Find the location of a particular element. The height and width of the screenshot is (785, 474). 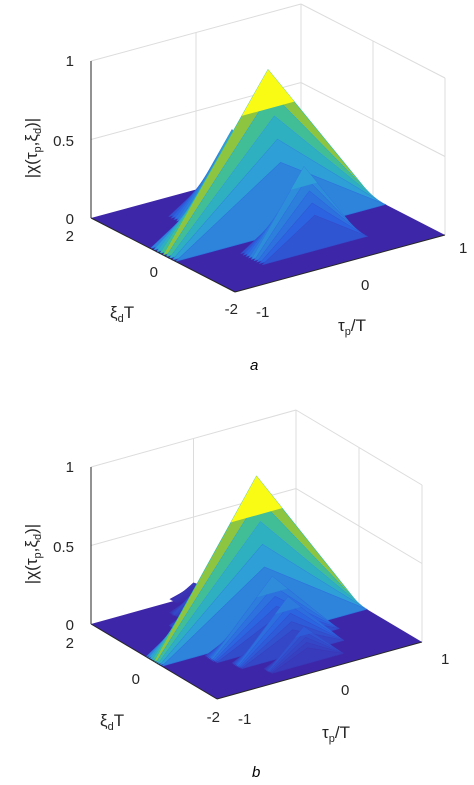

panel-b-zlabel: |χ(τp,ξd)| is located at coordinates (33, 554).